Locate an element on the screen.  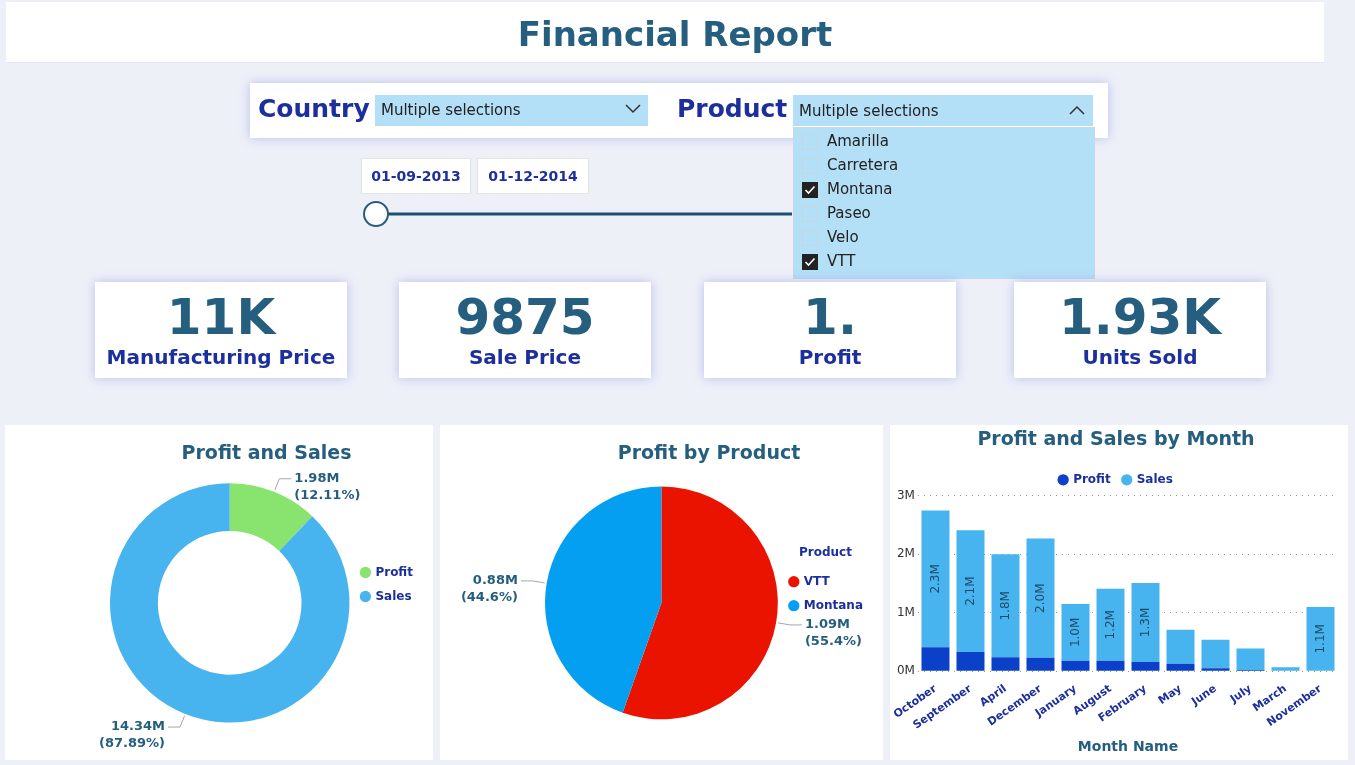
data-label: 2.1M is located at coordinates (969, 591).